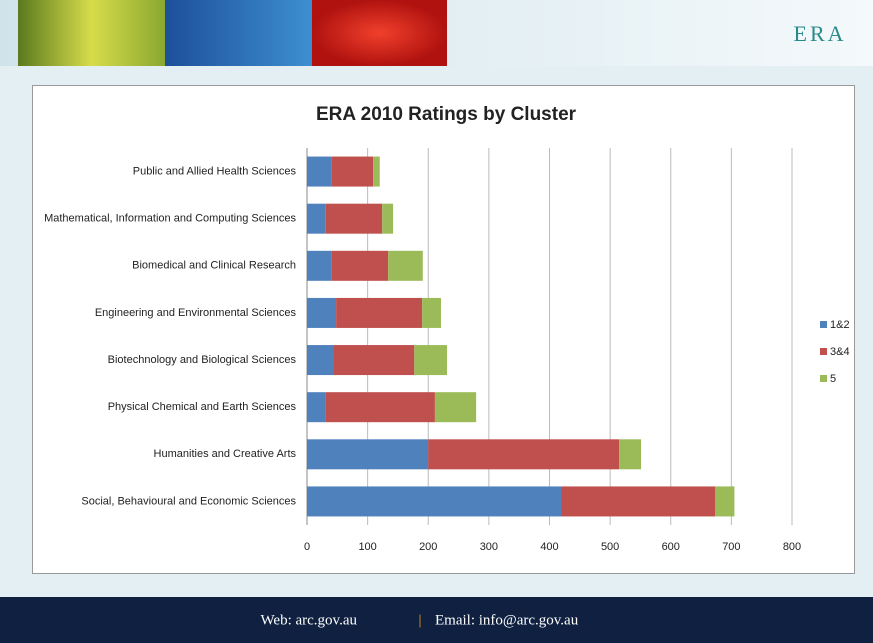  Describe the element at coordinates (731, 547) in the screenshot. I see `x-tick-label: 700` at that location.